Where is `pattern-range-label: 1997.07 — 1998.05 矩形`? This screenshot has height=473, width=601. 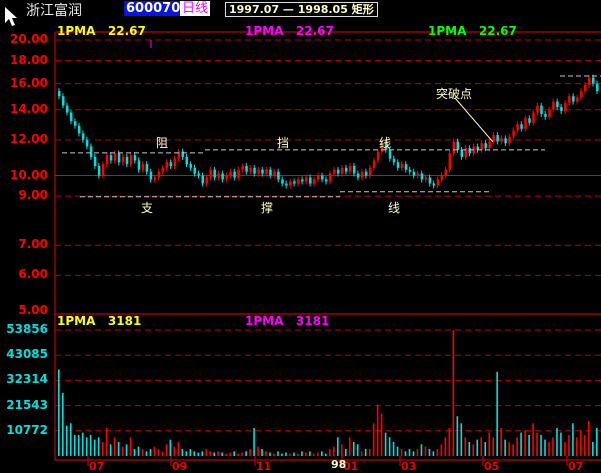 pattern-range-label: 1997.07 — 1998.05 矩形 is located at coordinates (301, 9).